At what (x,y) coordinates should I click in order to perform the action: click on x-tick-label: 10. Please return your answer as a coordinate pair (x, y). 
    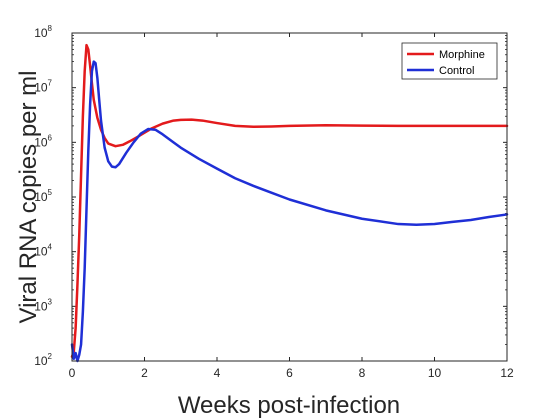
    Looking at the image, I should click on (435, 373).